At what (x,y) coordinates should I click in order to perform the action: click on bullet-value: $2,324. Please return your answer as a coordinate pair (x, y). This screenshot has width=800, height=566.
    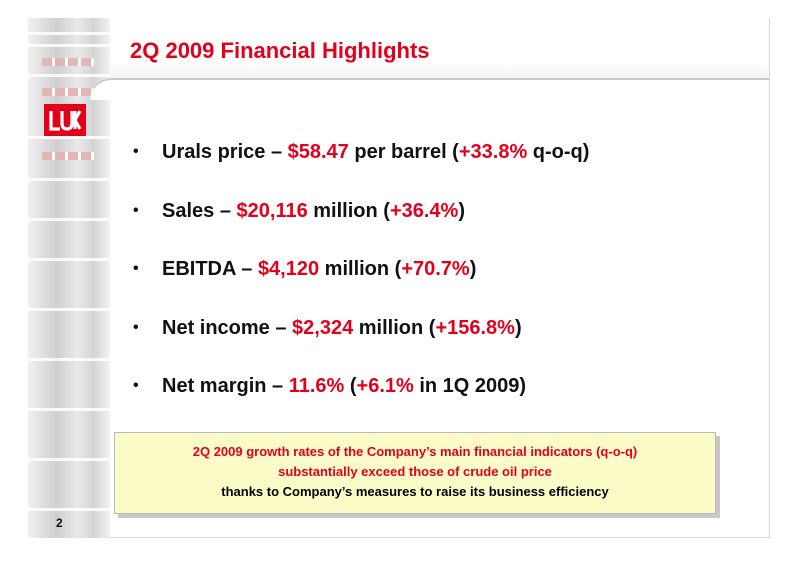
    Looking at the image, I should click on (323, 327).